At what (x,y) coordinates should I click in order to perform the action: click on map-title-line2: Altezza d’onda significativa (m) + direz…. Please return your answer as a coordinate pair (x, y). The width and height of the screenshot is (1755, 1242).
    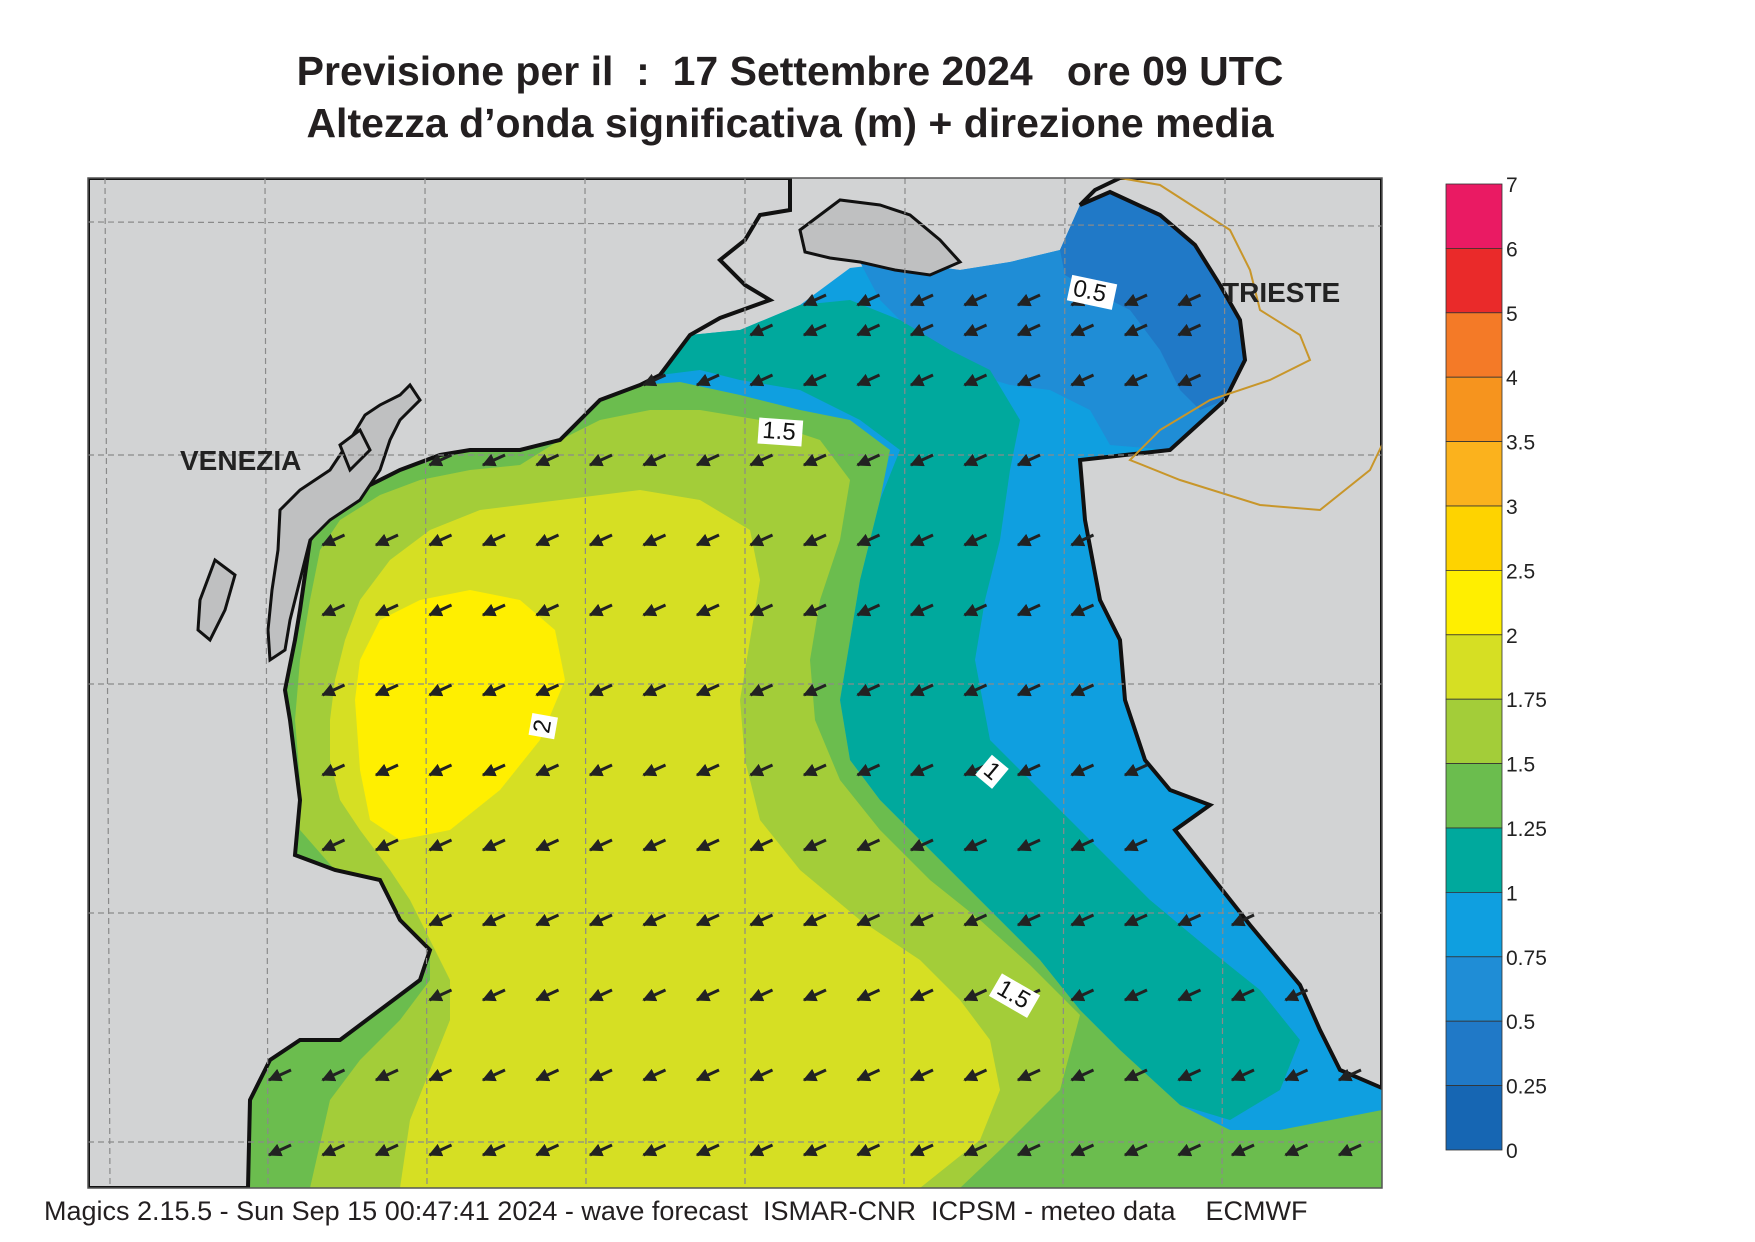
    Looking at the image, I should click on (790, 123).